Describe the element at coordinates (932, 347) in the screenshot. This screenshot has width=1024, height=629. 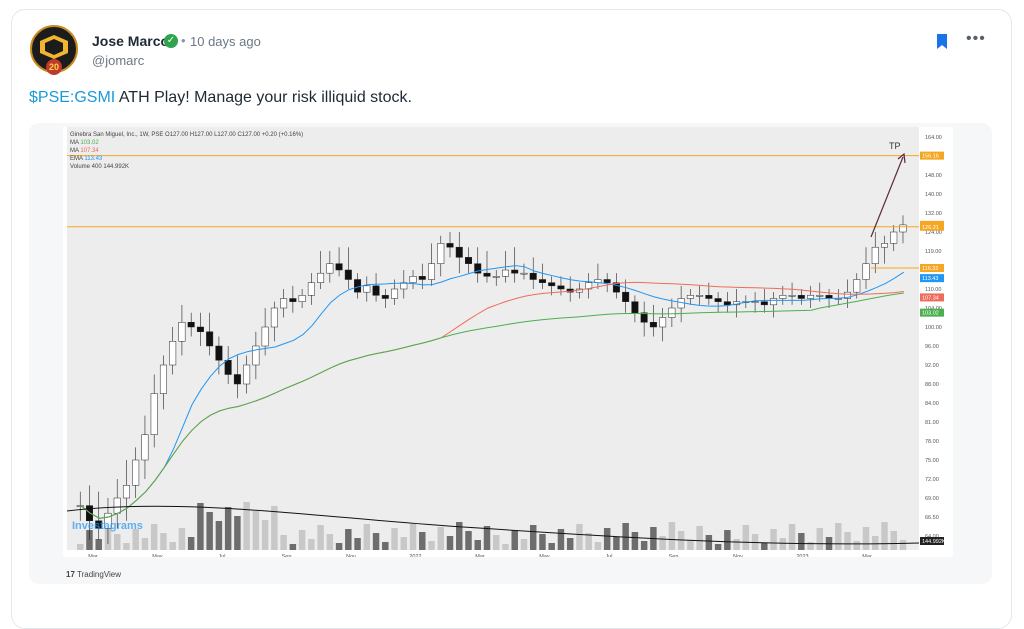
I see `y-tick-label: 96.00` at that location.